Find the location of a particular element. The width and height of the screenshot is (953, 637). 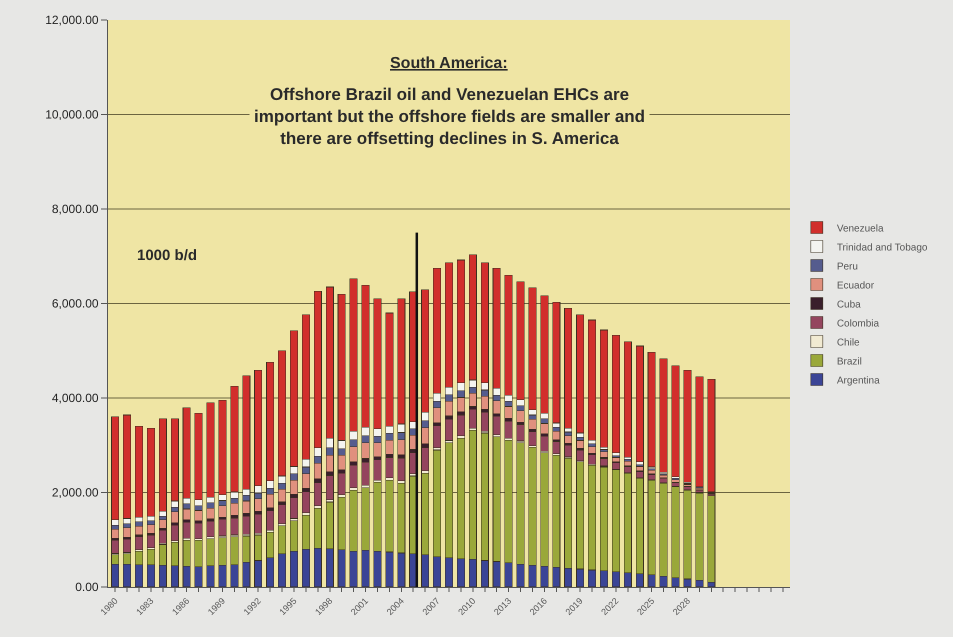

legend-label: Peru is located at coordinates (847, 266).